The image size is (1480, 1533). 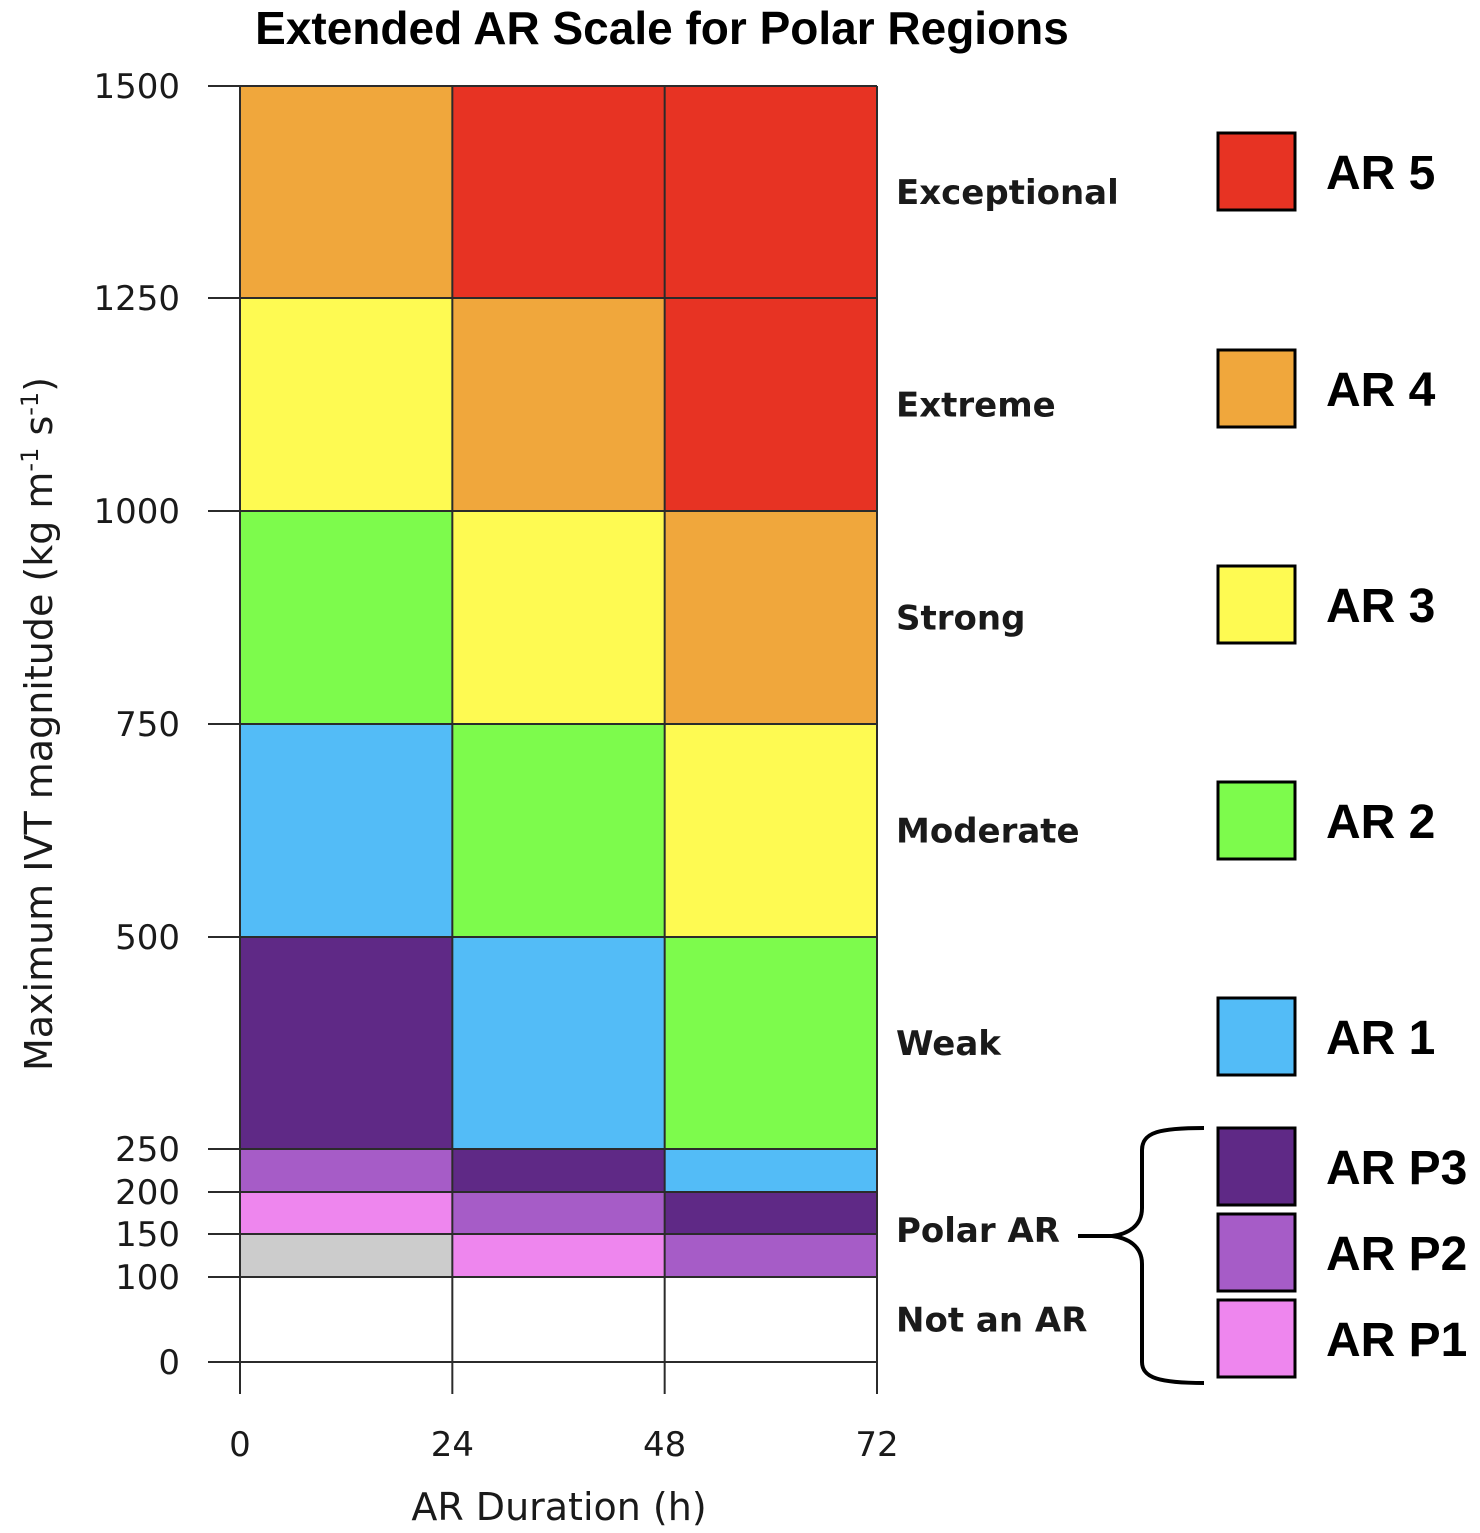 What do you see at coordinates (136, 87) in the screenshot?
I see `y-tick-label: 1500` at bounding box center [136, 87].